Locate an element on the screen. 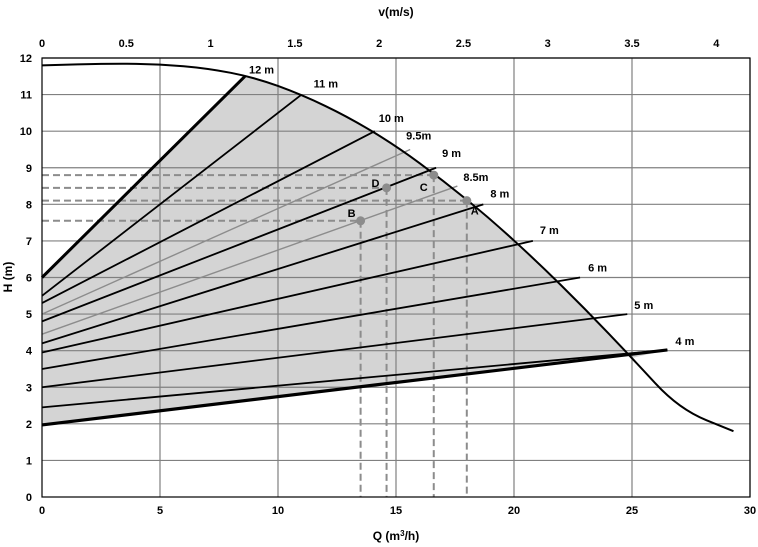 This screenshot has width=758, height=547. y-tick-label: 8 is located at coordinates (29, 205).